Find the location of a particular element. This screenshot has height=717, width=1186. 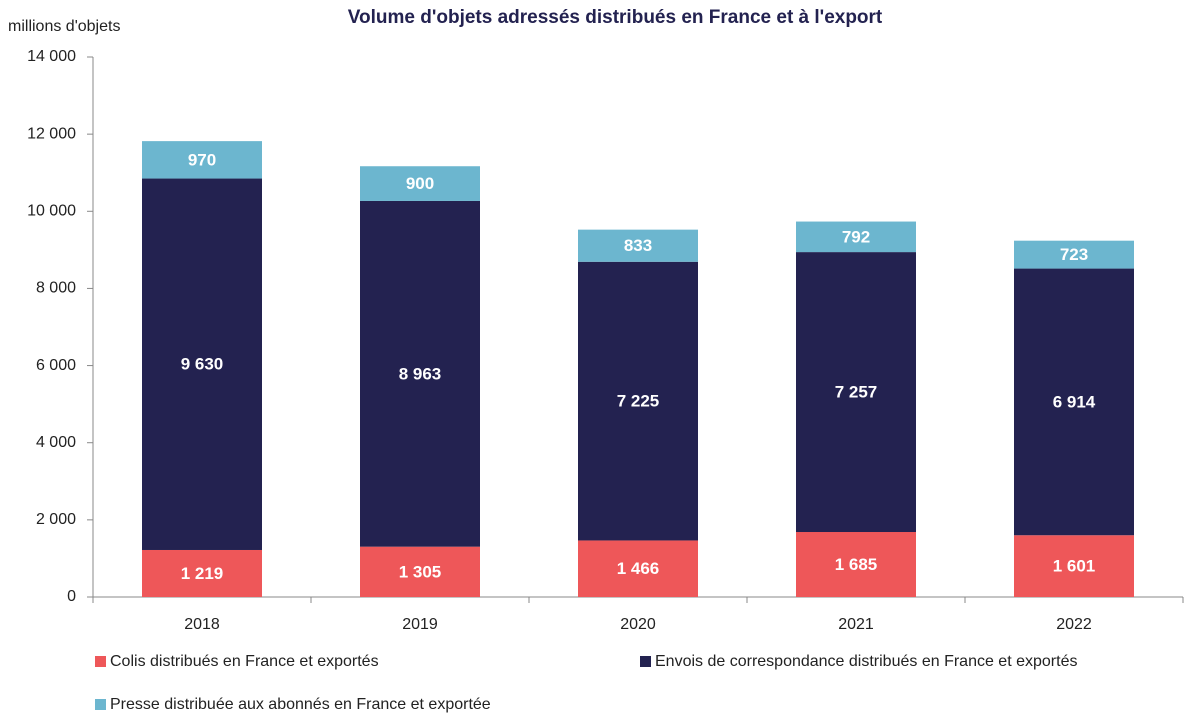

data-label: 7 225 is located at coordinates (638, 401).